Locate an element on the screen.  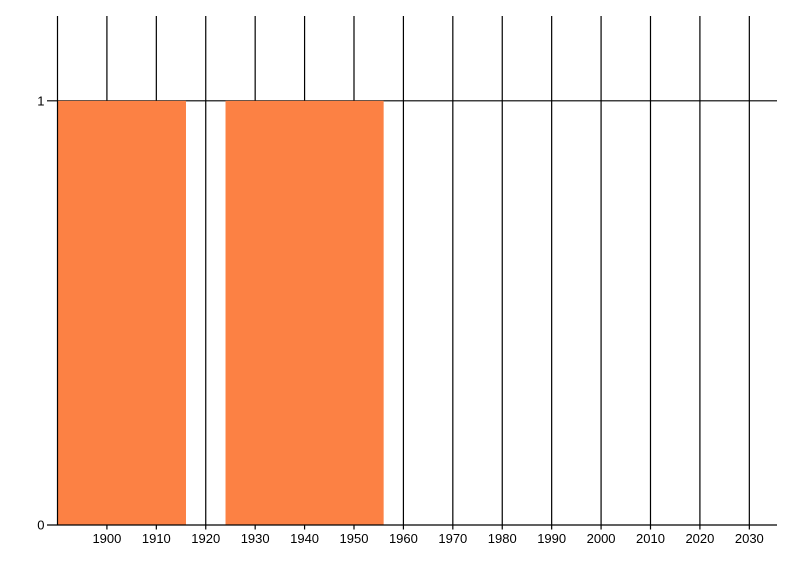
x-tick-label: 2000 is located at coordinates (601, 538).